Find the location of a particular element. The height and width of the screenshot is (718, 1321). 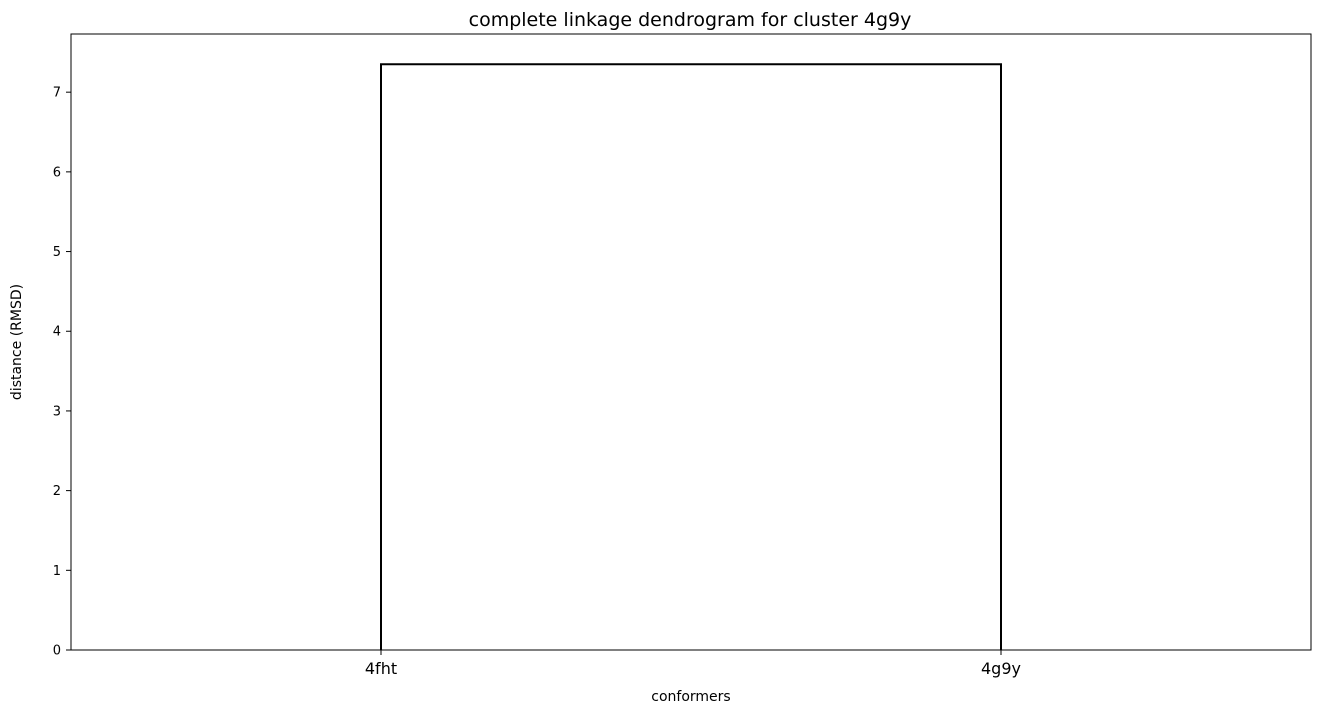

y-tick-label: 2 is located at coordinates (57, 491).